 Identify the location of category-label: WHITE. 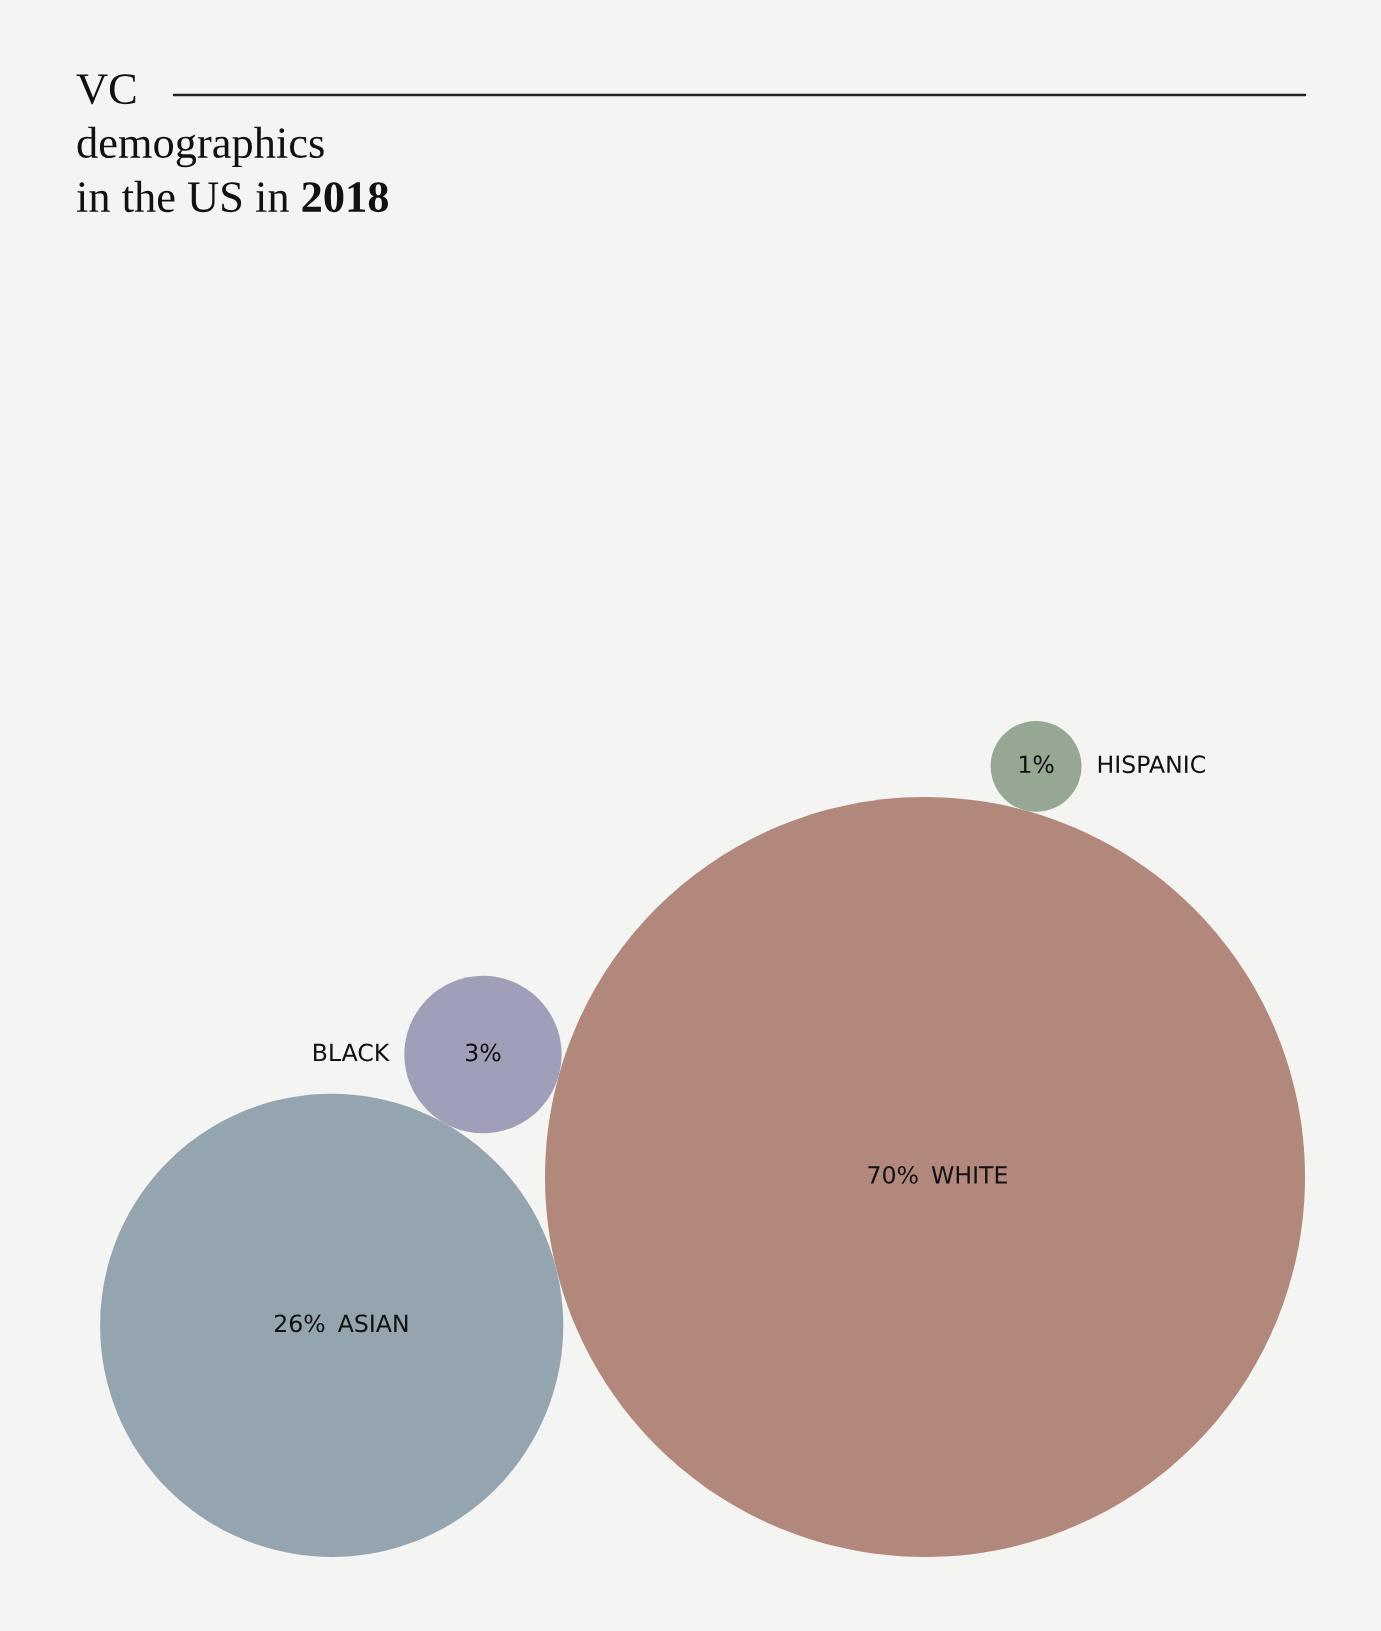
(969, 1175).